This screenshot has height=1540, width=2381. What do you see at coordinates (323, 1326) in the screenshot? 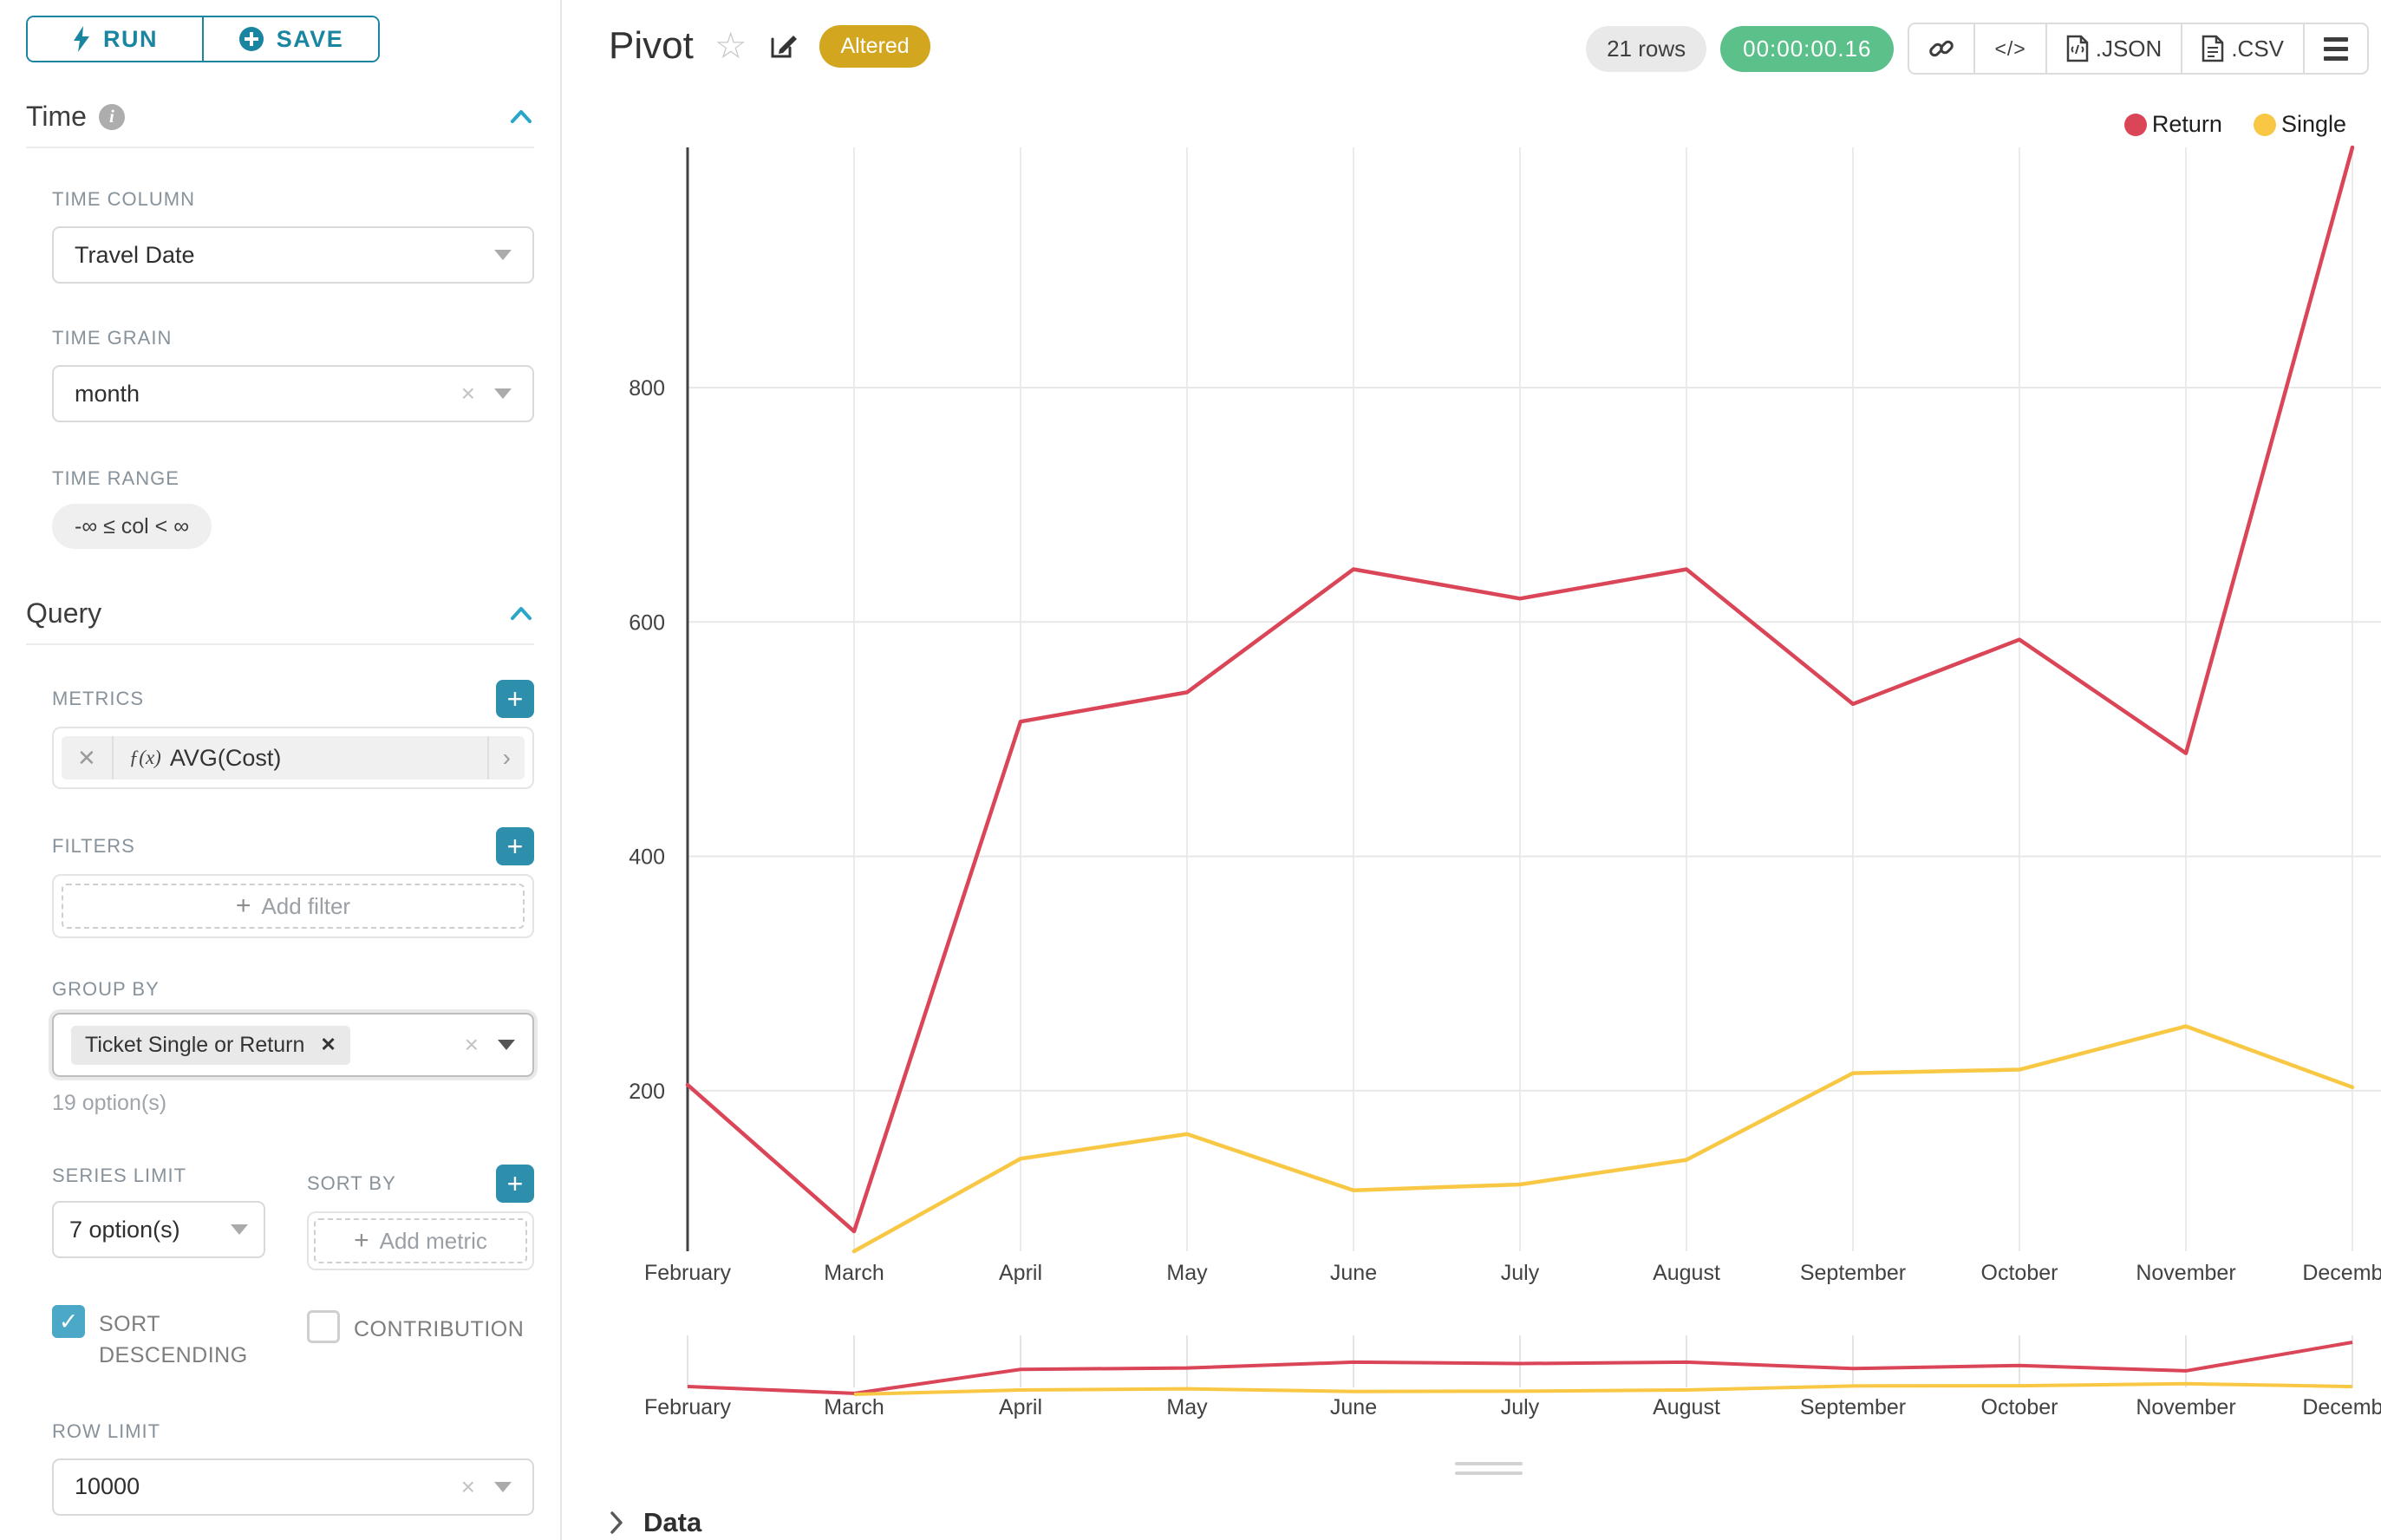
I see `contribution-checkbox` at bounding box center [323, 1326].